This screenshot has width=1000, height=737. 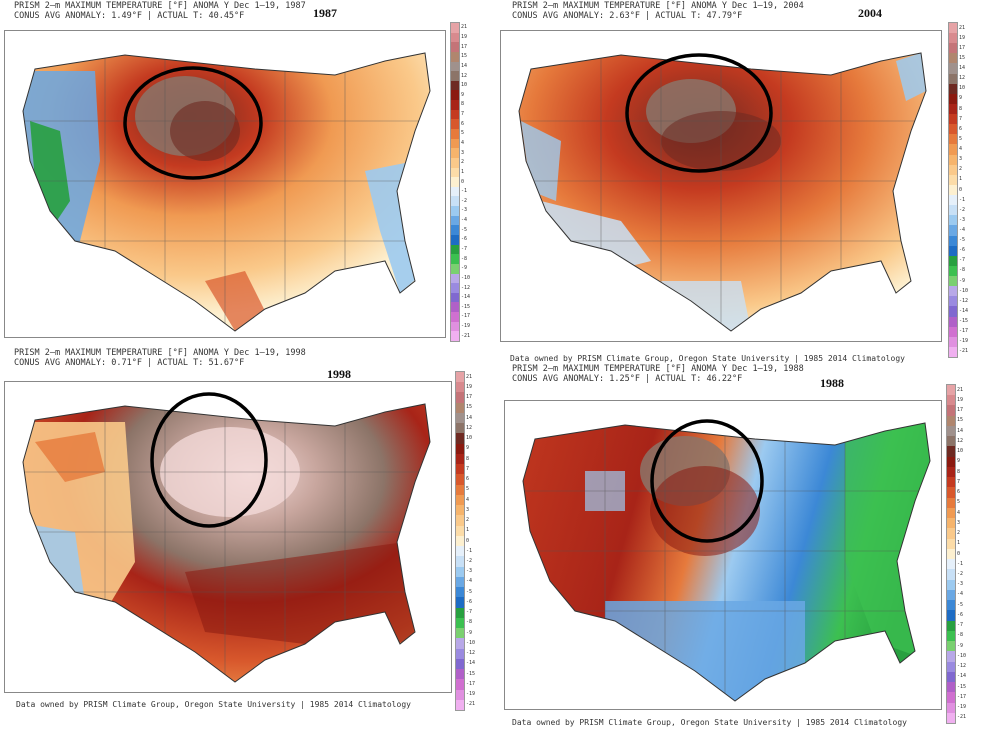 I want to click on panel-year-label: 1987, so click(x=325, y=13).